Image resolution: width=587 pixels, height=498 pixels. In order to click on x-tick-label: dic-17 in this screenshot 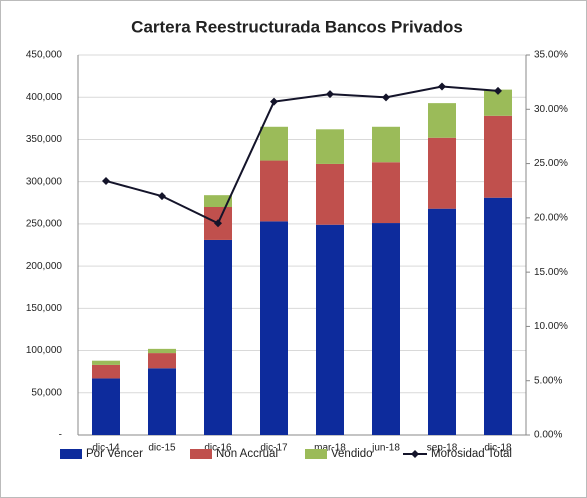, I will do `click(274, 448)`.